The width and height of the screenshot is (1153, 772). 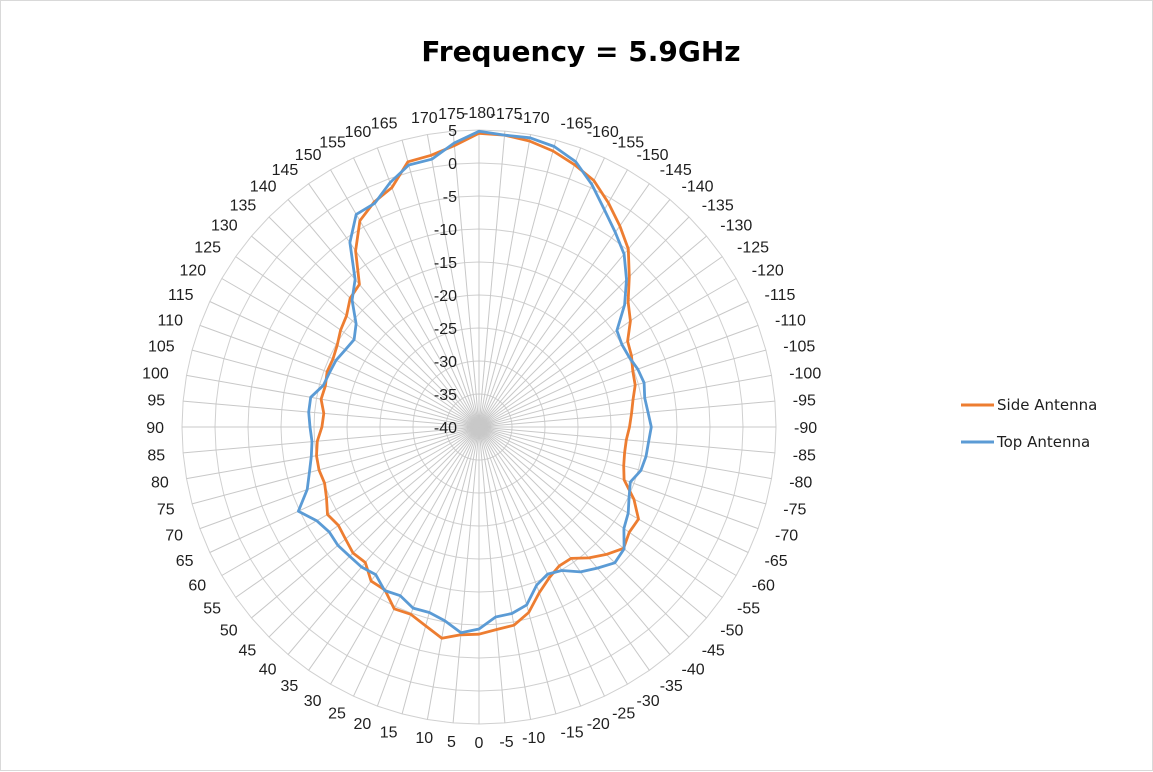 I want to click on angle-tick-label: -105, so click(x=799, y=347).